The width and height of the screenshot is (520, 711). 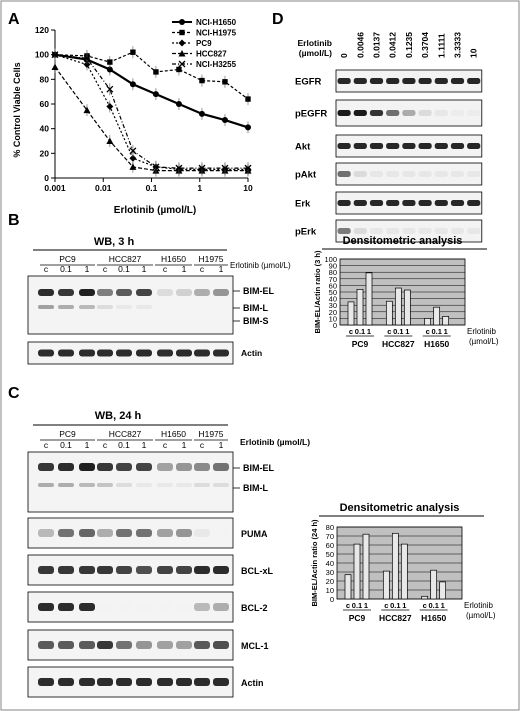 What do you see at coordinates (275, 442) in the screenshot?
I see `panel-c-treatment: Erlotinib (µmol/L)` at bounding box center [275, 442].